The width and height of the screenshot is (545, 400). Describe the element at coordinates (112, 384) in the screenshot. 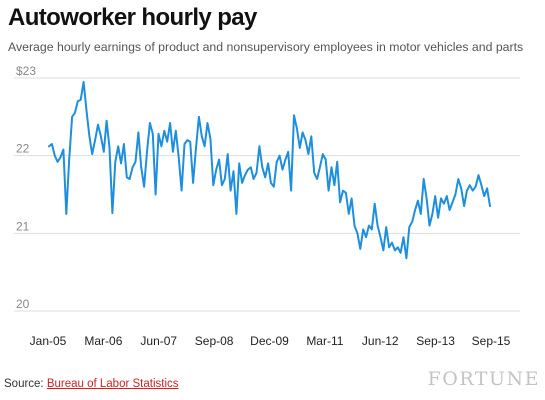

I see `source-link: Bureau of Labor Statistics` at that location.